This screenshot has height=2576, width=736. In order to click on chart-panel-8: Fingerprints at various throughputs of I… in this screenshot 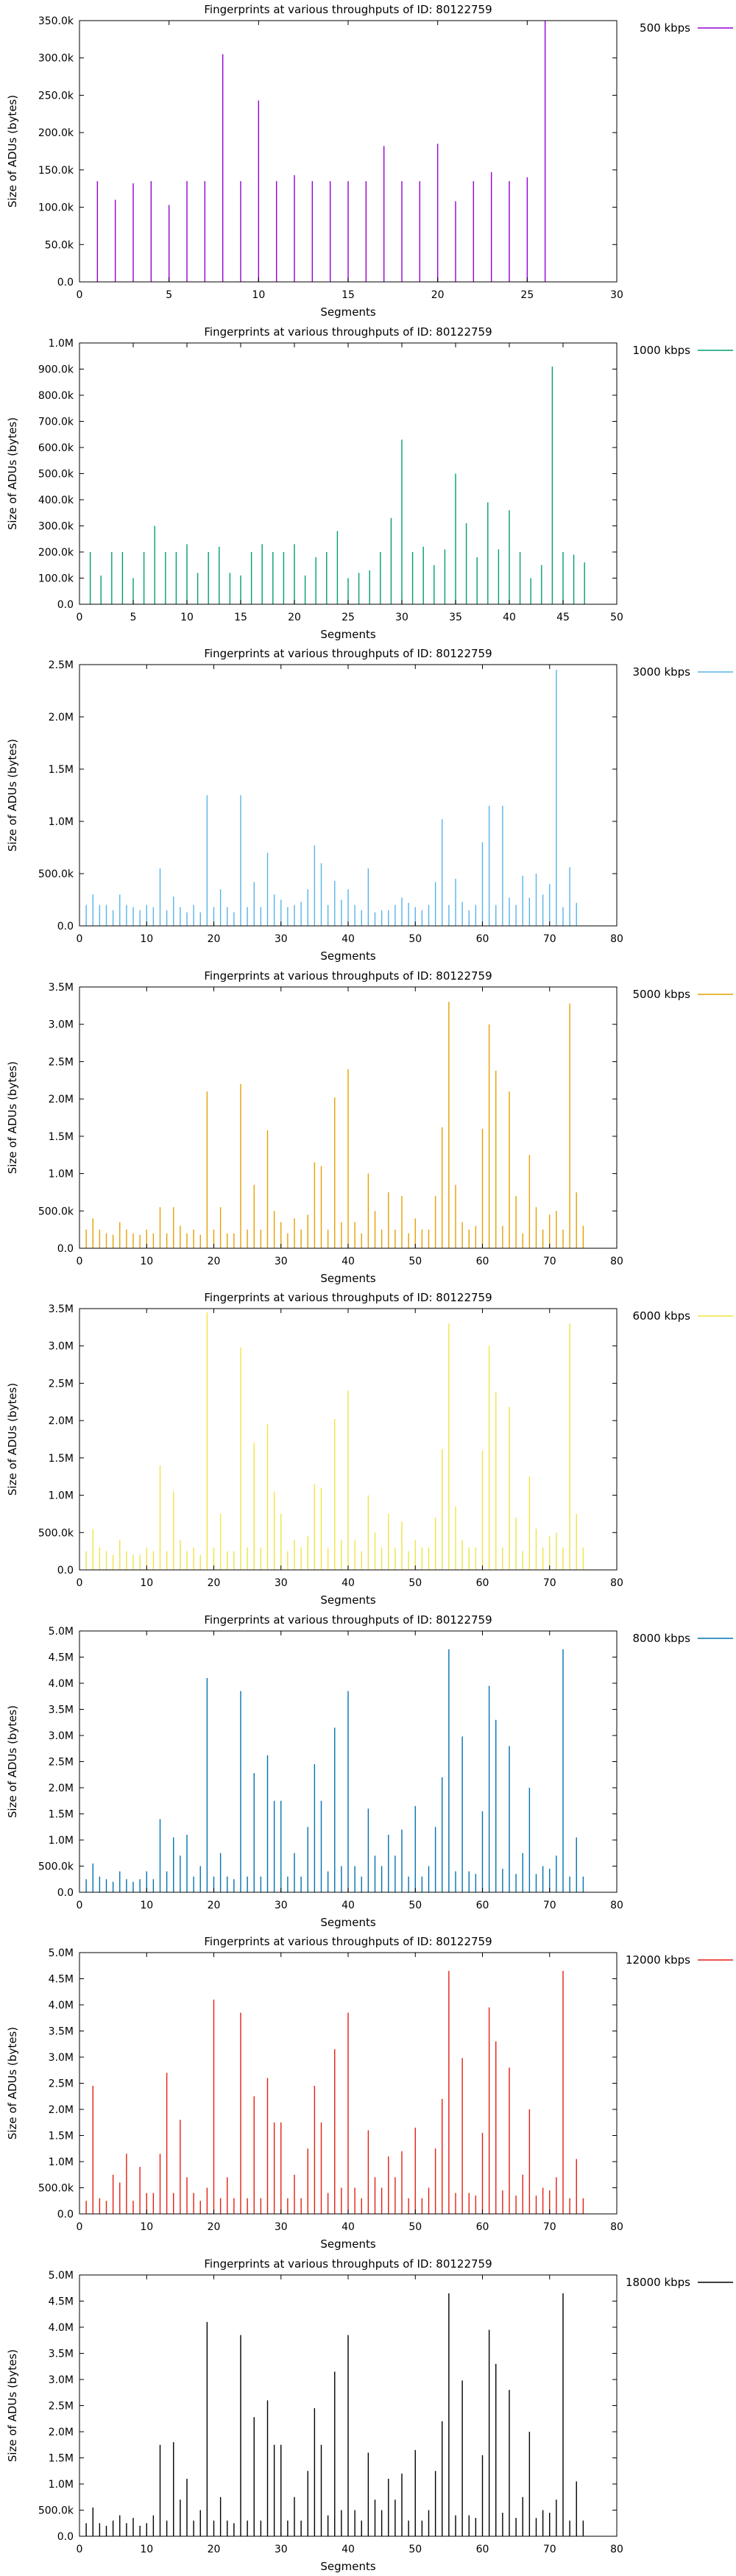, I will do `click(369, 2415)`.